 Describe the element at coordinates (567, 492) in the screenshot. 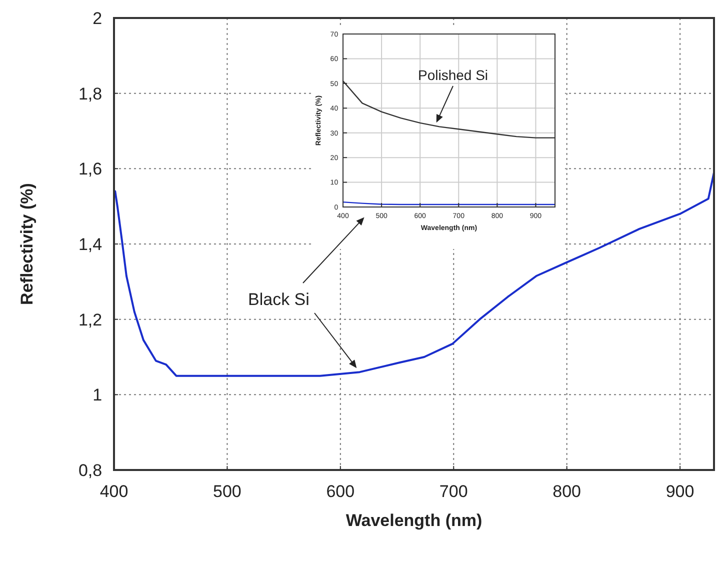

I see `x-tick-label: 800` at that location.